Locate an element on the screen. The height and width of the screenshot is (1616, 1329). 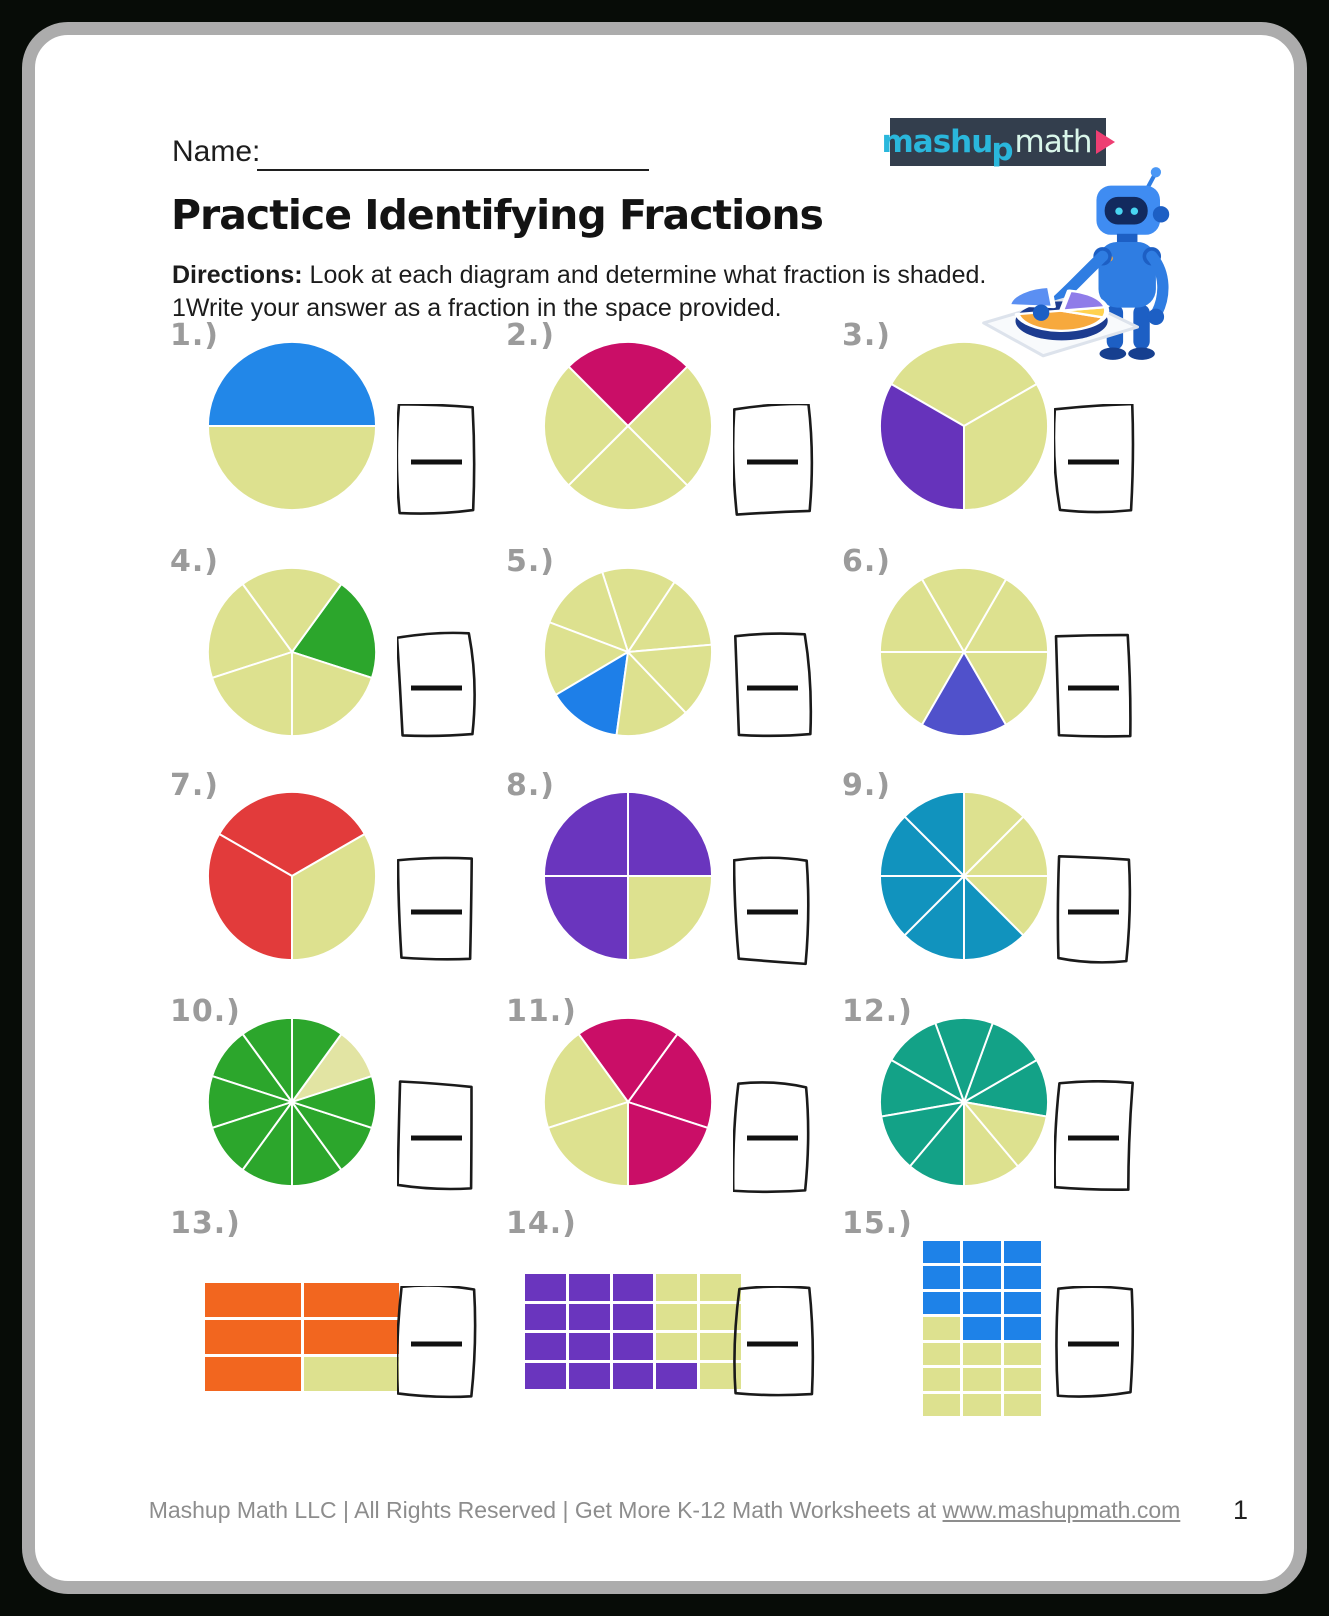
problem-number: 6.) is located at coordinates (866, 561).